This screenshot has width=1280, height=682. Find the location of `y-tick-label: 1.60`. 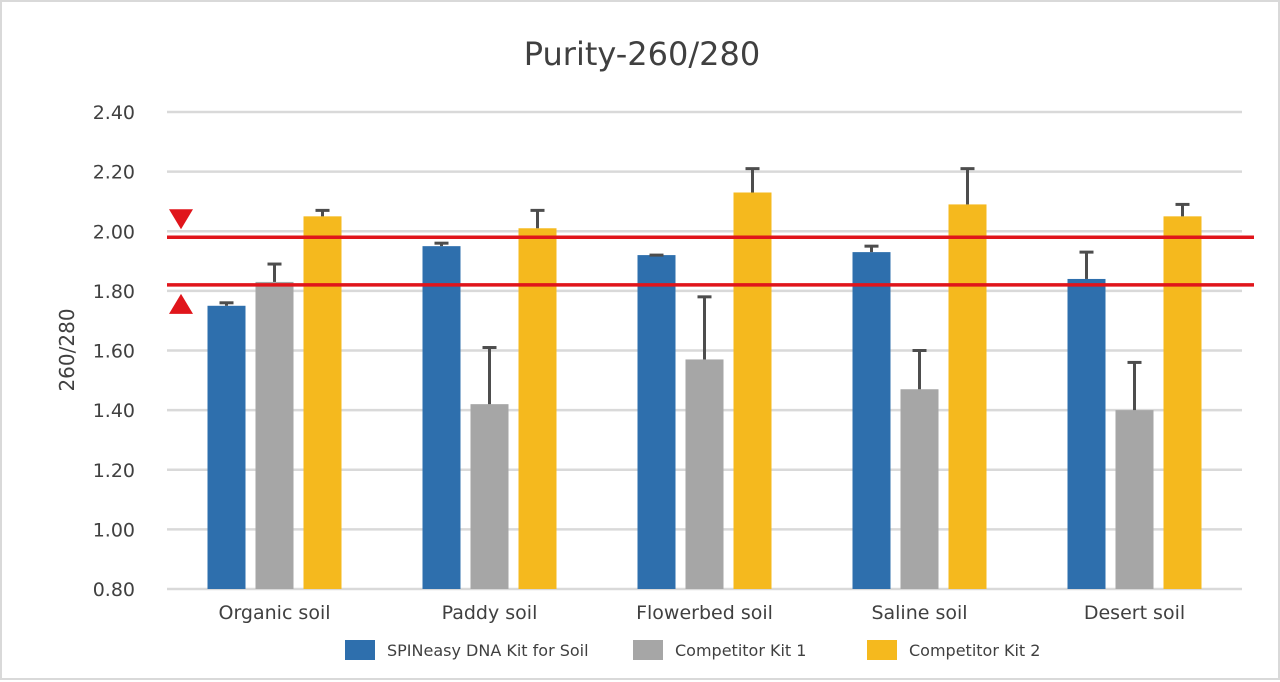

y-tick-label: 1.60 is located at coordinates (114, 352).